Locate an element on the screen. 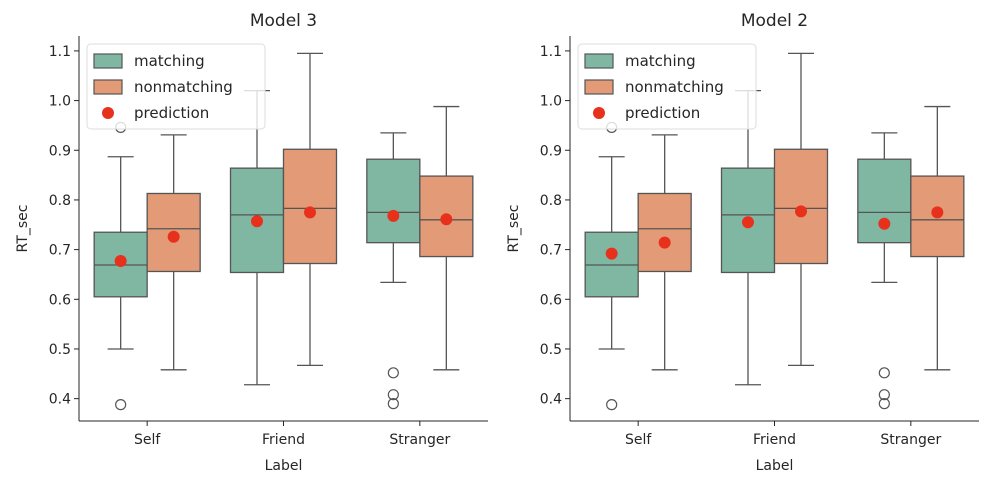  chart-title: Model 3 is located at coordinates (283, 21).